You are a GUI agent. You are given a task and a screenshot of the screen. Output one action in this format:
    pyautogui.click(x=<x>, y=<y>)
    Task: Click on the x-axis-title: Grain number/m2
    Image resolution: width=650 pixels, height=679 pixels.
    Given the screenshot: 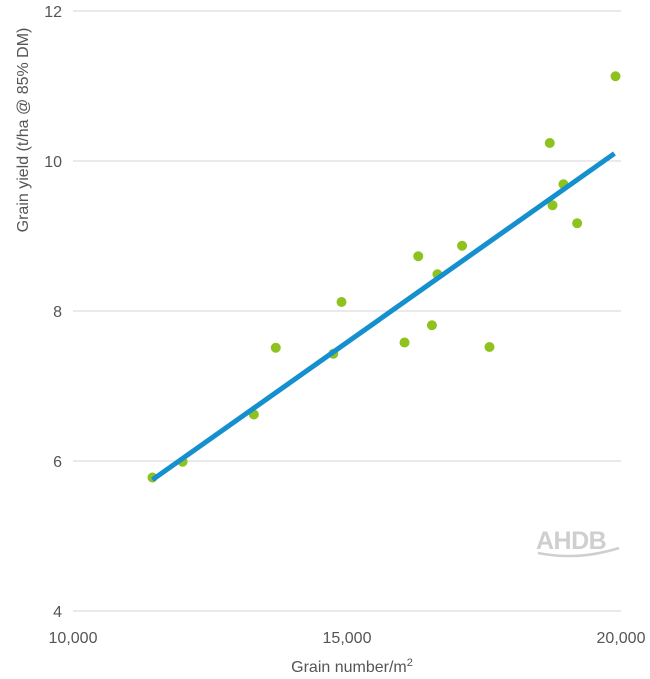 What is the action you would take?
    pyautogui.click(x=352, y=666)
    